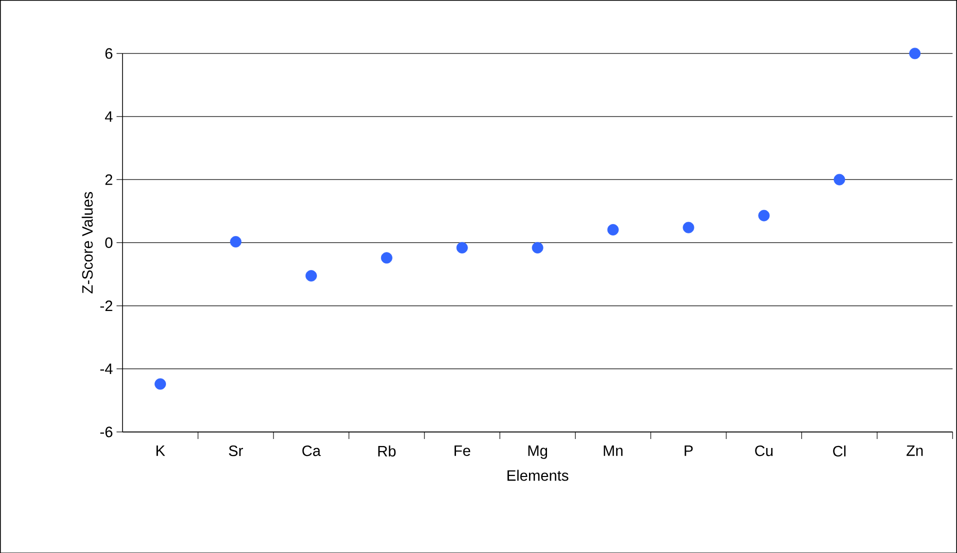 The height and width of the screenshot is (553, 957). What do you see at coordinates (387, 450) in the screenshot?
I see `x-tick-label: Rb` at bounding box center [387, 450].